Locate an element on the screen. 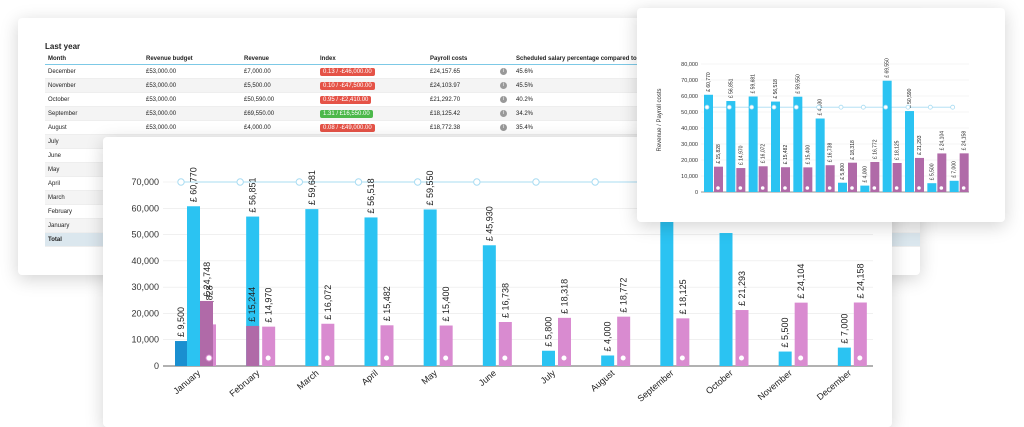 The width and height of the screenshot is (1024, 427). revenue-data-label: £ 4,000 is located at coordinates (608, 336).